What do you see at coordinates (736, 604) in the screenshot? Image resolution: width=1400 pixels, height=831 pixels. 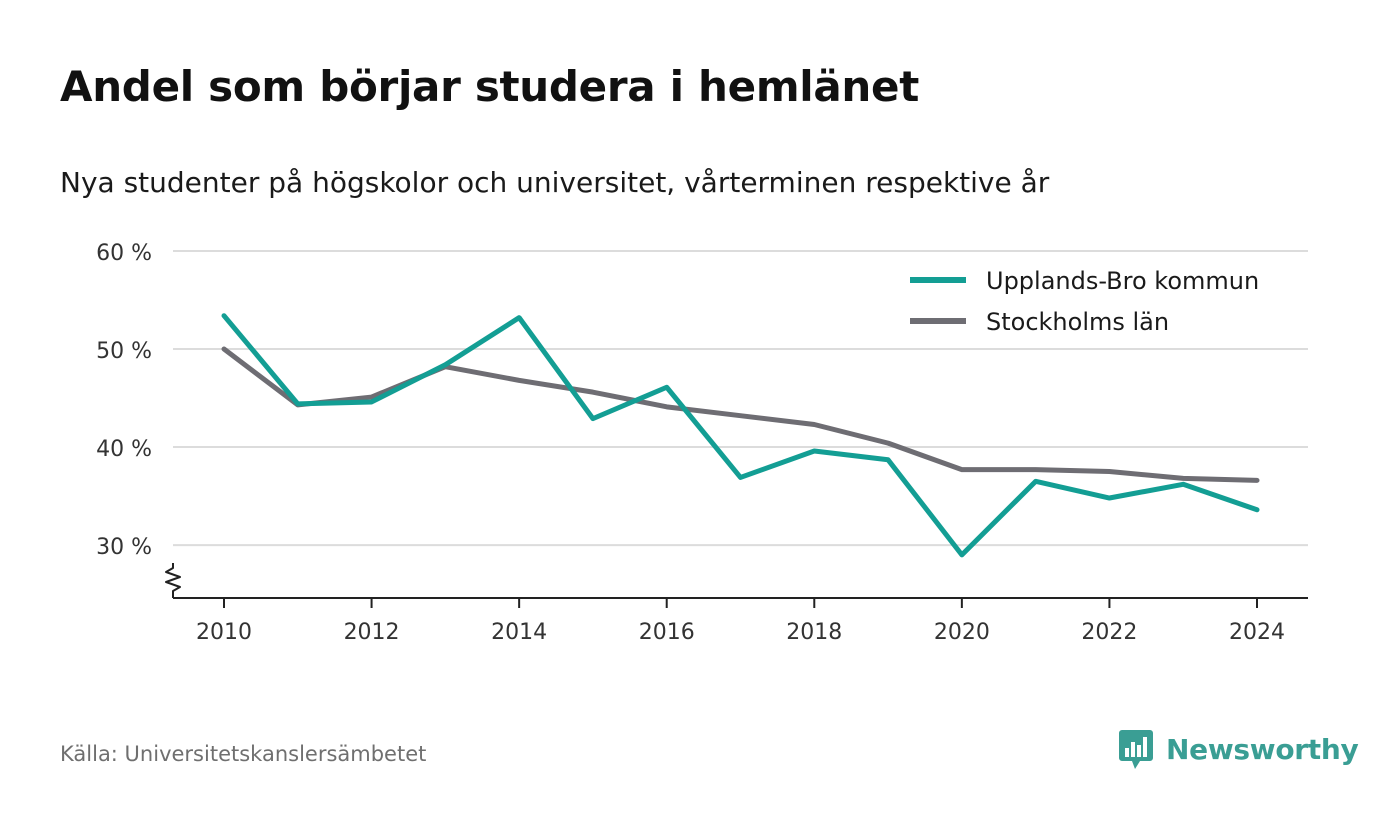 I see `x-axis: 2010 2012 2014 2016 2018 2020 2022 2024` at bounding box center [736, 604].